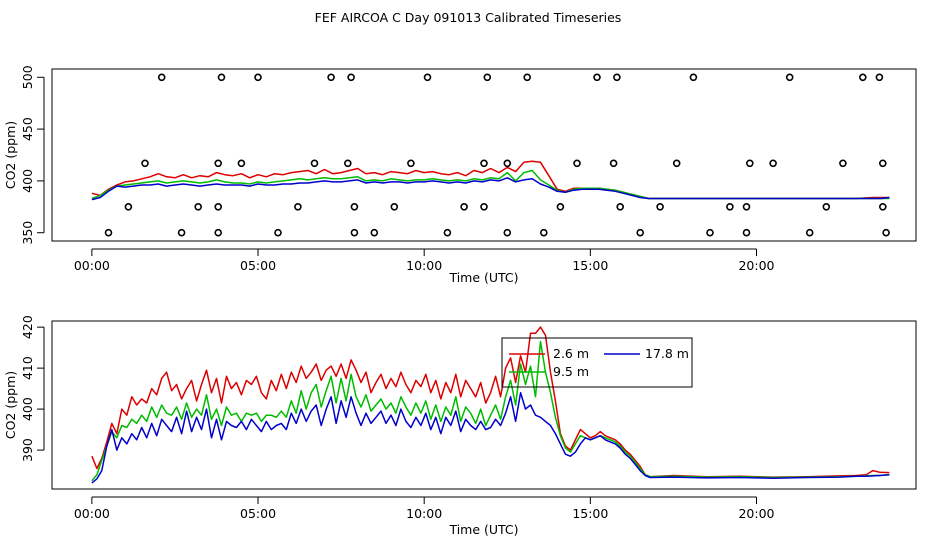 This screenshot has width=936, height=540. What do you see at coordinates (424, 260) in the screenshot?
I see `top-x-axis: 00:00 05:00 10:00 15:00 20:00` at bounding box center [424, 260].